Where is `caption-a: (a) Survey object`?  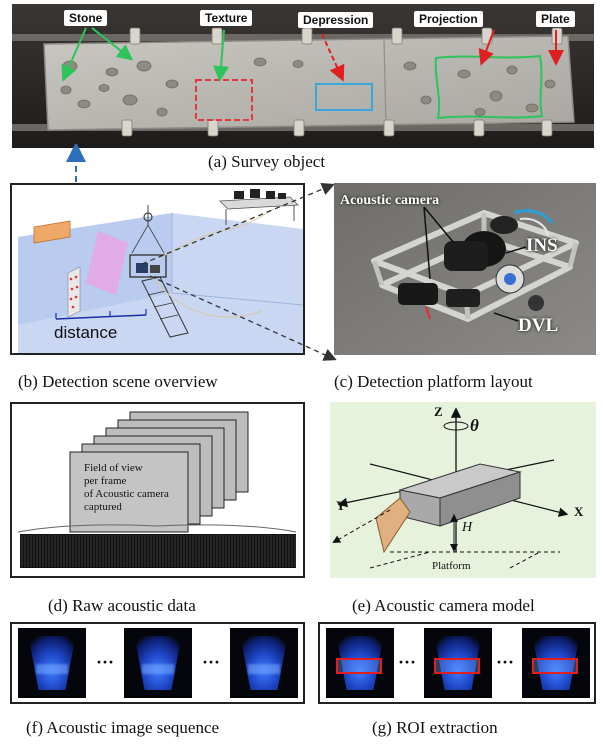
caption-a: (a) Survey object is located at coordinates (267, 161).